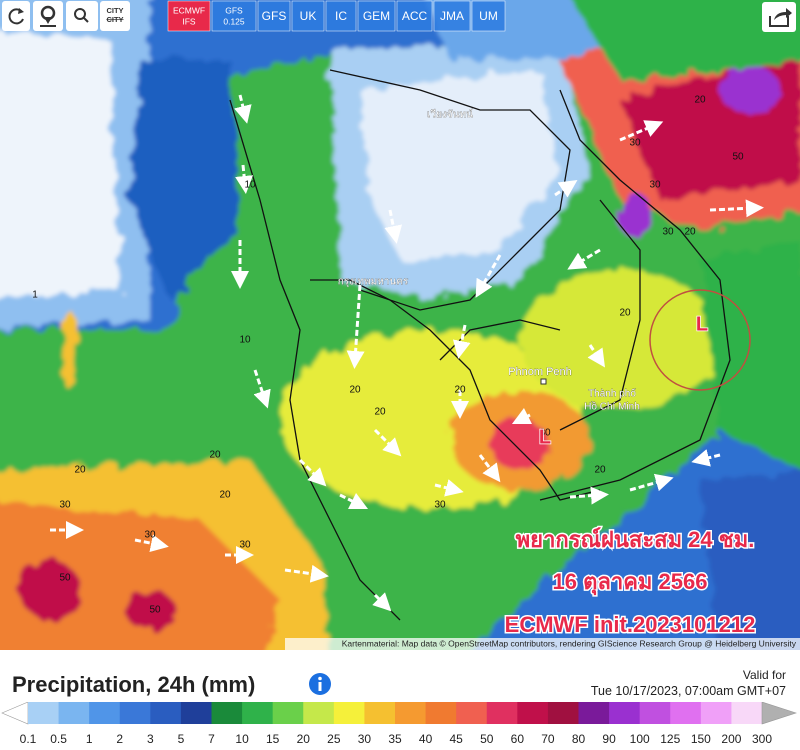 Image resolution: width=800 pixels, height=750 pixels. What do you see at coordinates (450, 115) in the screenshot?
I see `place-label: เวียงจันทน์` at bounding box center [450, 115].